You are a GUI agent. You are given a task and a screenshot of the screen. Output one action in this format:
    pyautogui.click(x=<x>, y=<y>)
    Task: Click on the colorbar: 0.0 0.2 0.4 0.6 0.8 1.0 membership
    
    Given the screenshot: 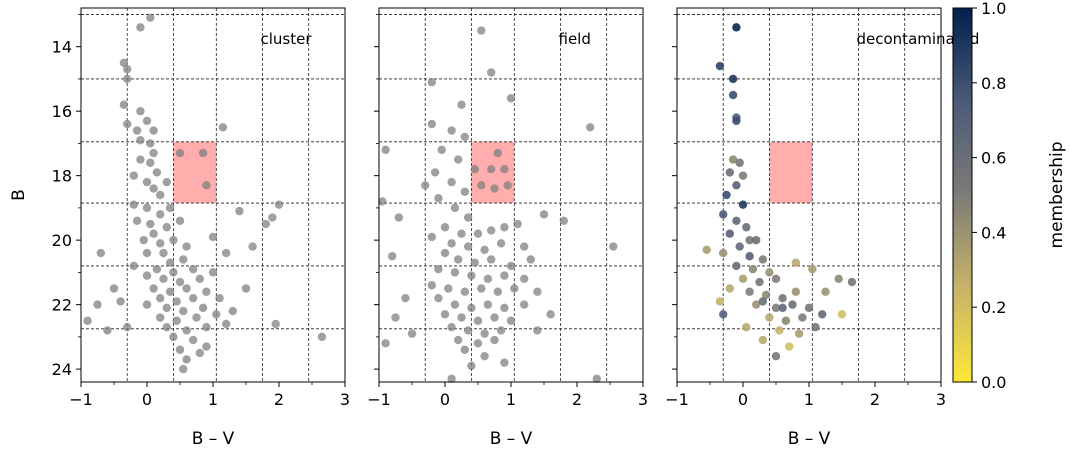 What is the action you would take?
    pyautogui.click(x=1009, y=196)
    